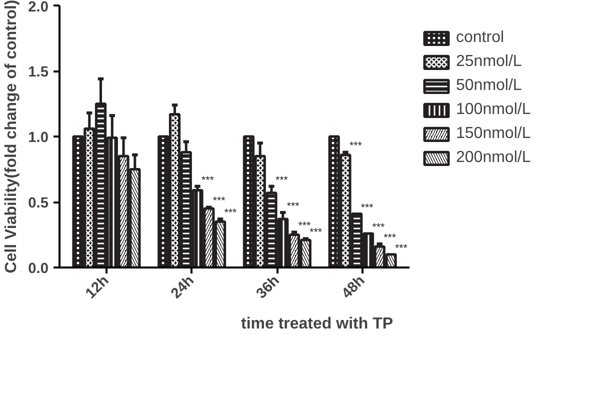  What do you see at coordinates (38, 8) in the screenshot?
I see `y-tick-label: 2.0` at bounding box center [38, 8].